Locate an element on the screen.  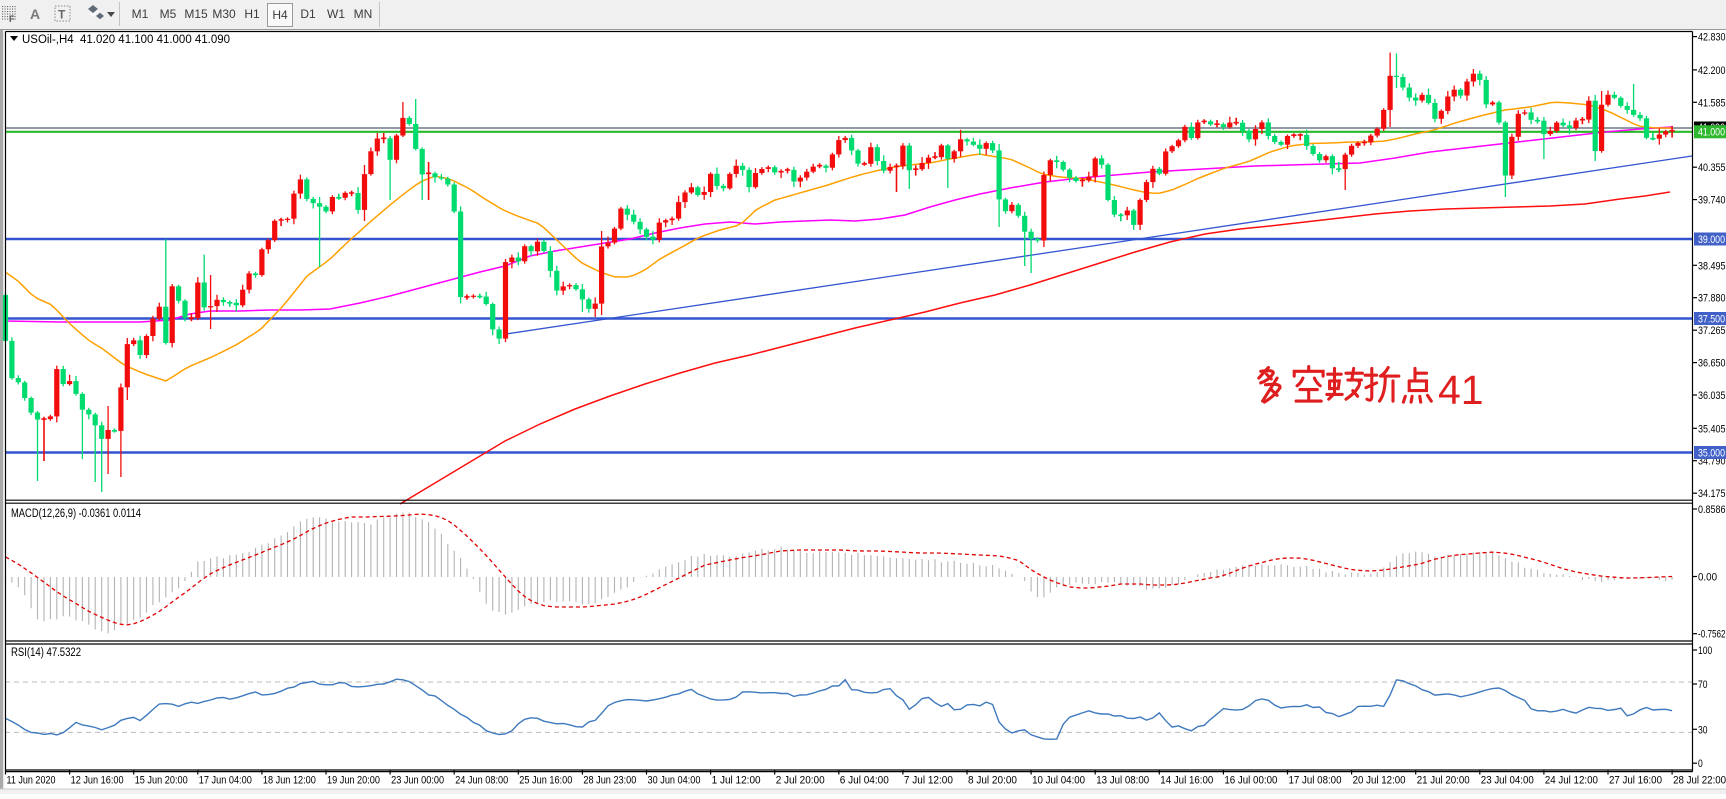
svg-text: 14 Jul 16:00 is located at coordinates (1186, 781).